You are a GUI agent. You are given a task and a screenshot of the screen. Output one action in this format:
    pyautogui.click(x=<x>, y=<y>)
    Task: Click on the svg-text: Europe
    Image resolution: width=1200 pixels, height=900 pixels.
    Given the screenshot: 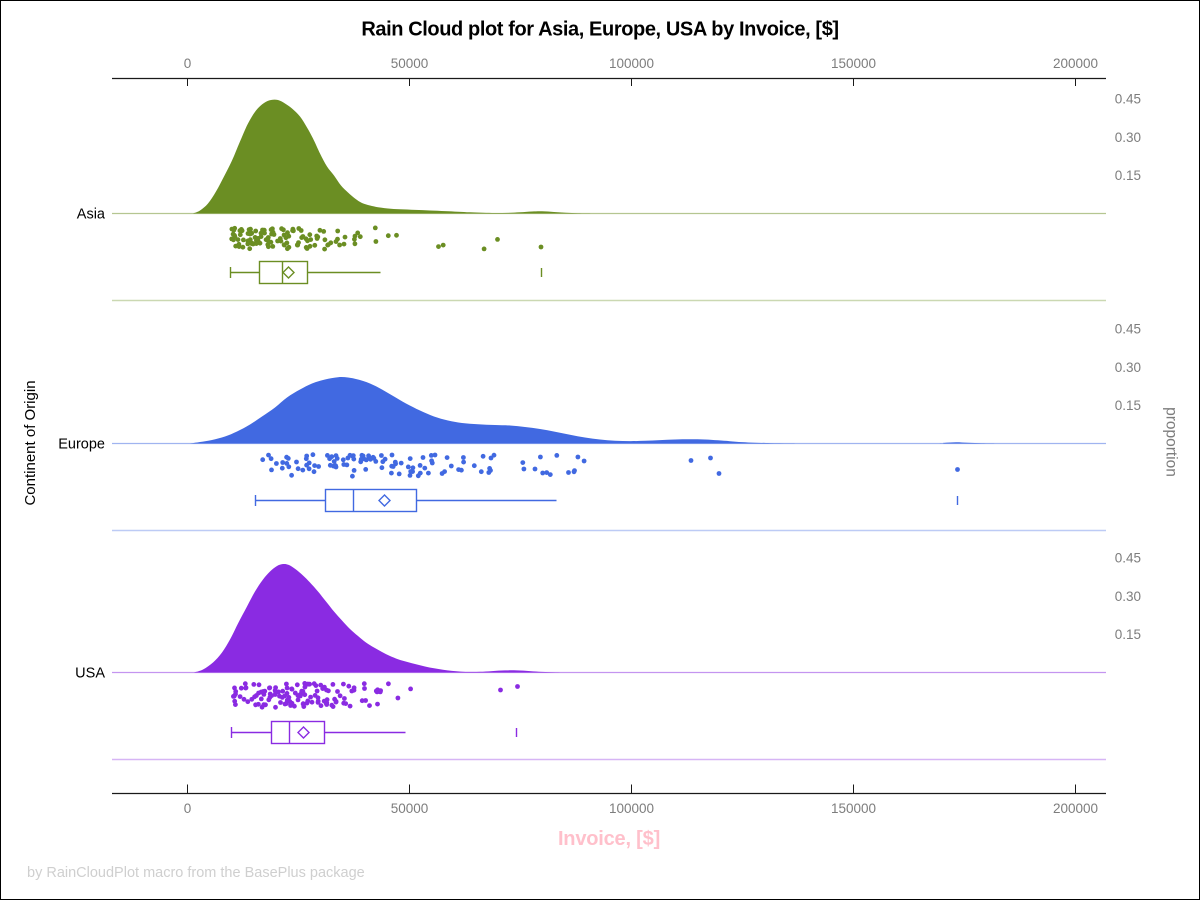 What is the action you would take?
    pyautogui.click(x=81, y=445)
    